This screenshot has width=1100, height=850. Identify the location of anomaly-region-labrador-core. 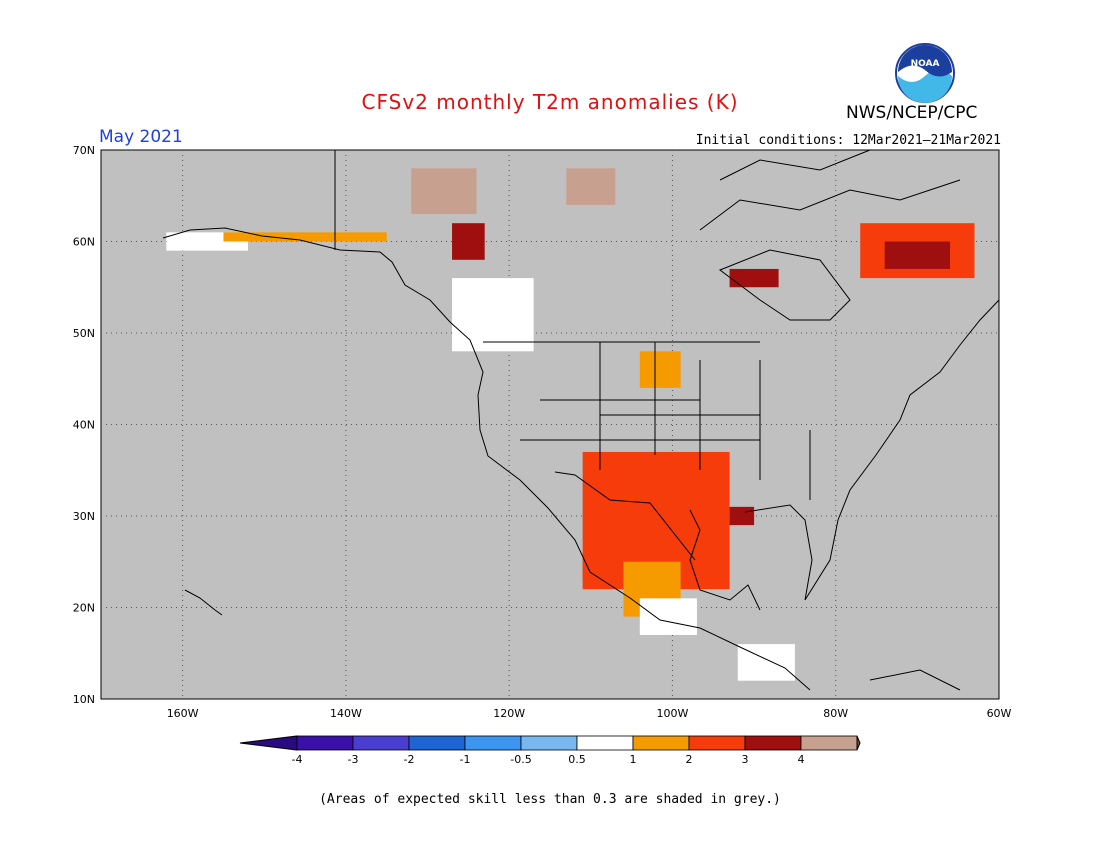
(917, 255).